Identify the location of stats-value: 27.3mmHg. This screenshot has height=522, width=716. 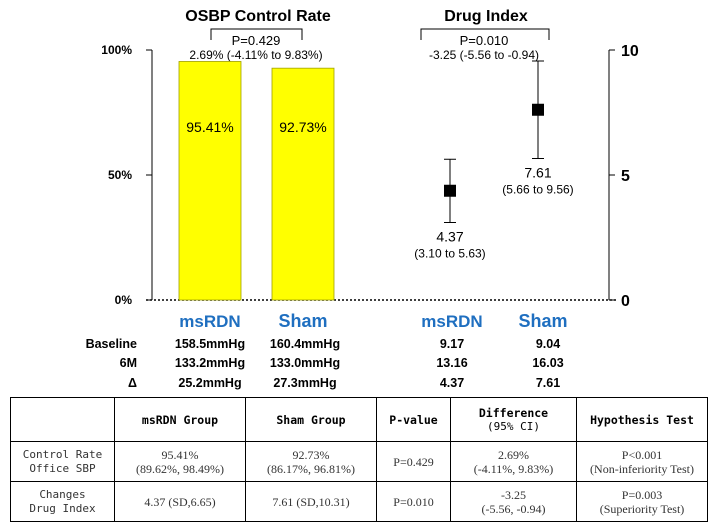
(304, 383).